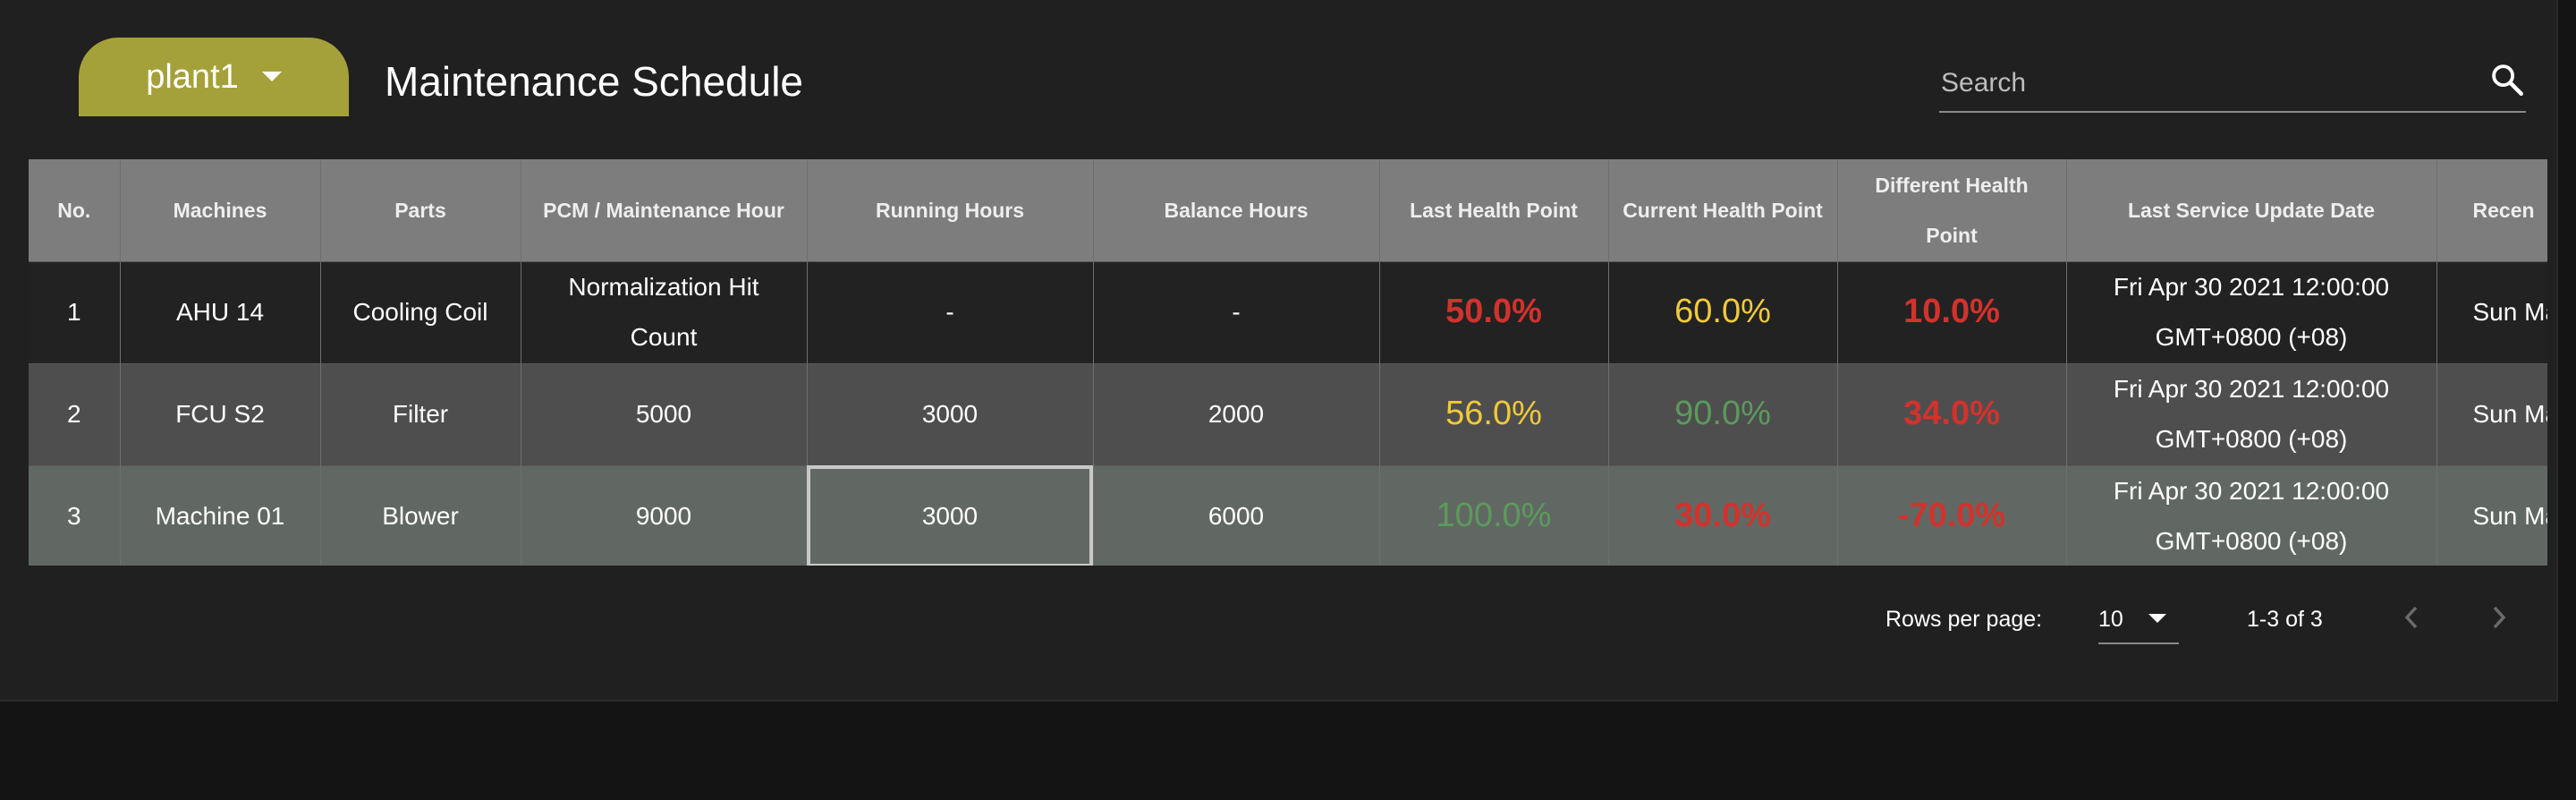 This screenshot has height=800, width=2576. Describe the element at coordinates (2191, 83) in the screenshot. I see `search-input` at that location.